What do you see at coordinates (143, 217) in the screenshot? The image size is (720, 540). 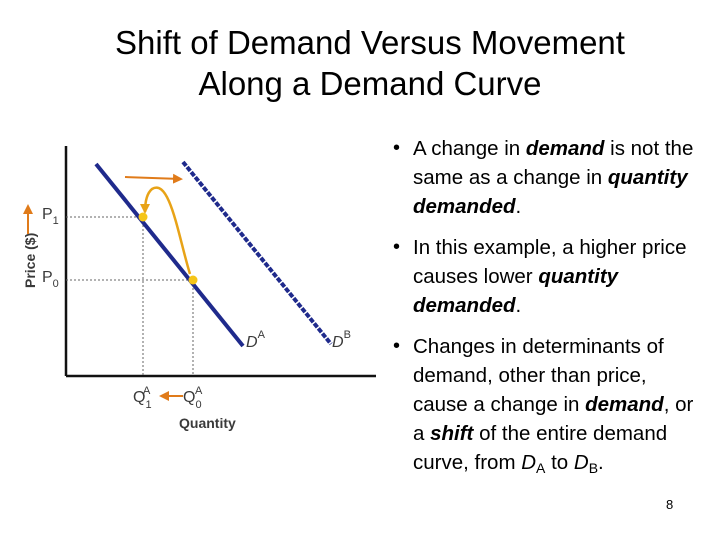 I see `point-p1-q1` at bounding box center [143, 217].